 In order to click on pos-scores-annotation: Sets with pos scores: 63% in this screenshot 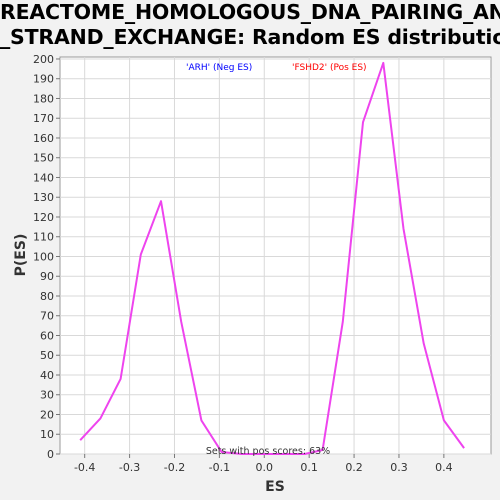, I will do `click(268, 451)`.